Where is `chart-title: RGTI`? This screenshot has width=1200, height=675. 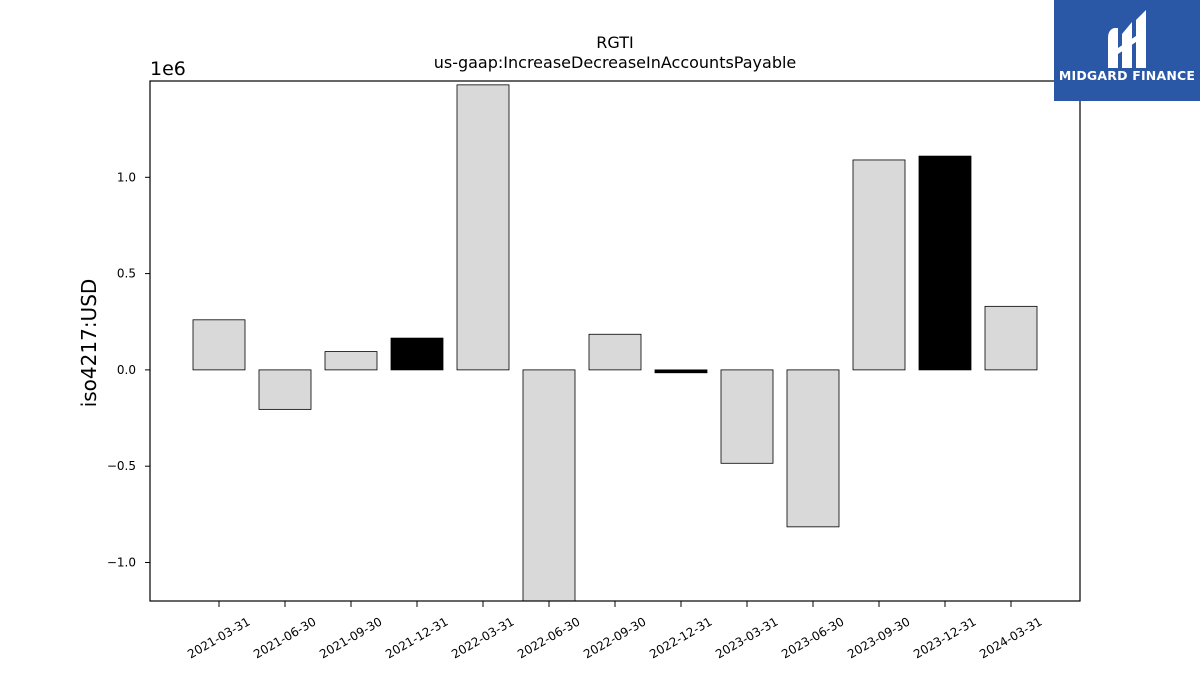 chart-title: RGTI is located at coordinates (614, 42).